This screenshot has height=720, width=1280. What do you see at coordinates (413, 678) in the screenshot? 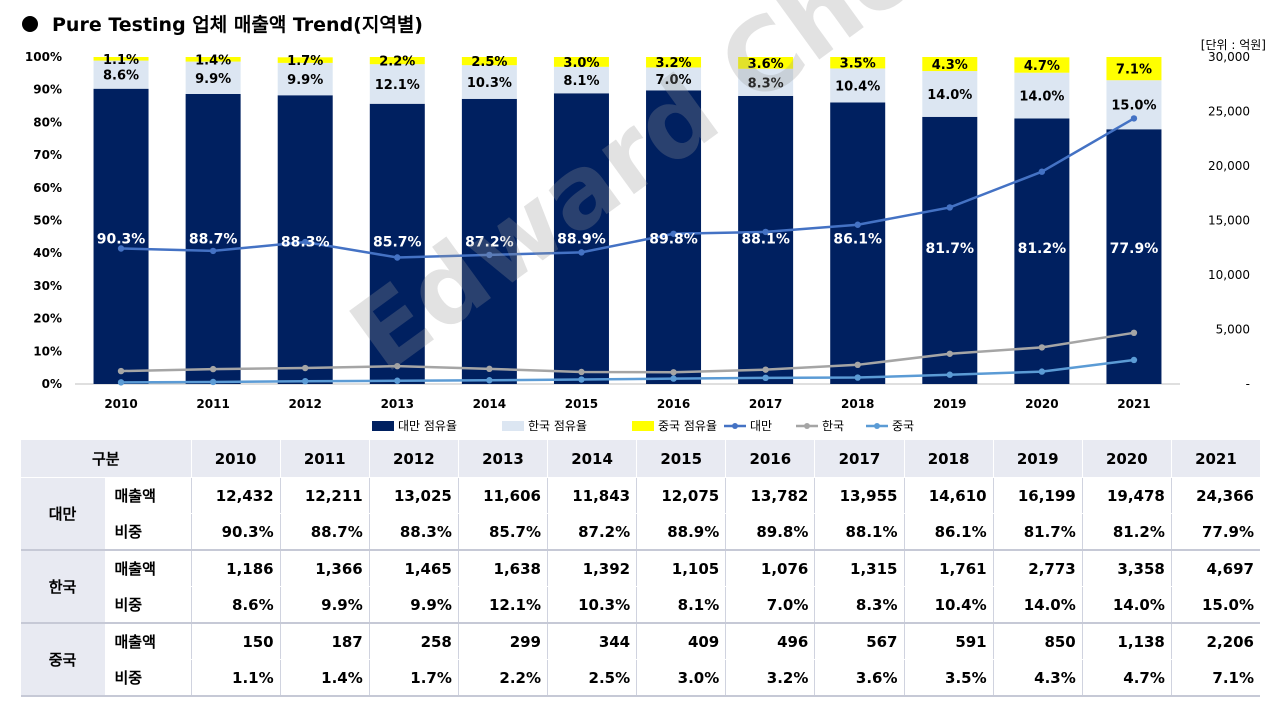
I see `value-cell: 1.7%` at bounding box center [413, 678].